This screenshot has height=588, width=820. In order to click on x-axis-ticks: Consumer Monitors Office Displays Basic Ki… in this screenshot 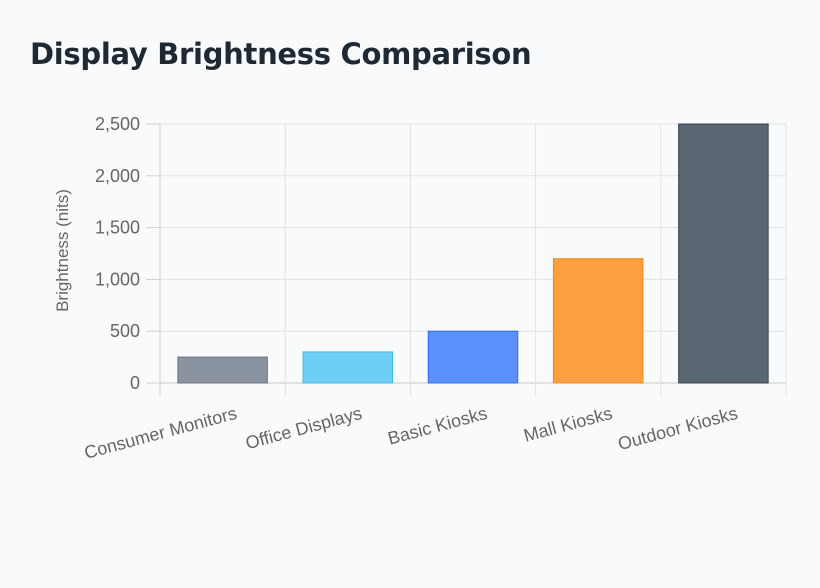, I will do `click(411, 433)`.